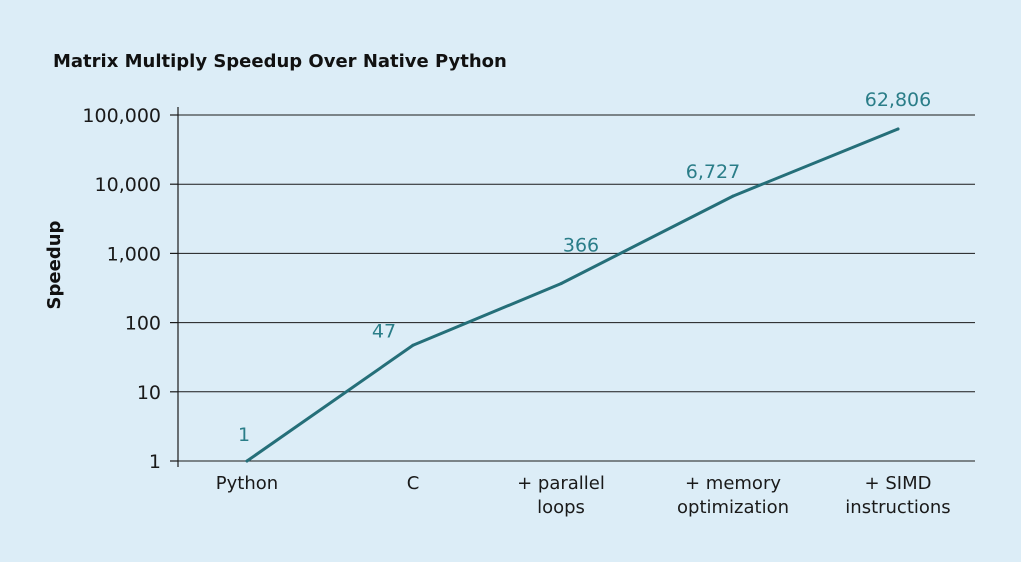  What do you see at coordinates (898, 100) in the screenshot?
I see `data-label: 62,806` at bounding box center [898, 100].